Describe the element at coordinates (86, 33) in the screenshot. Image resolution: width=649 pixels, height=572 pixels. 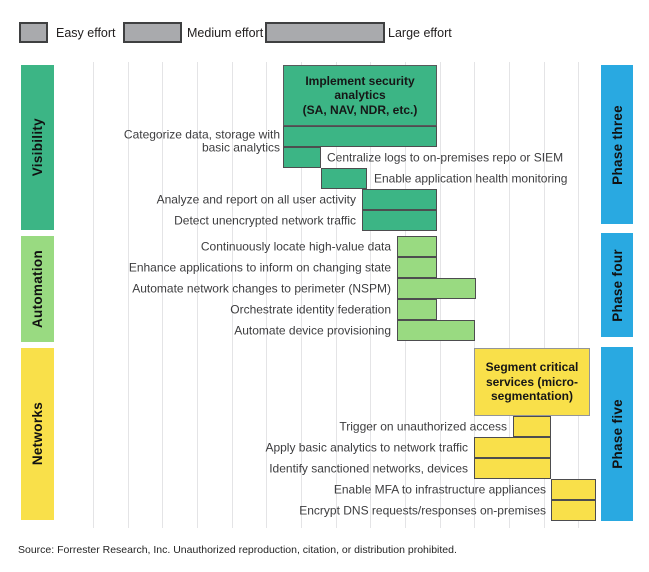
I see `legend-label-easy: Easy effort` at that location.